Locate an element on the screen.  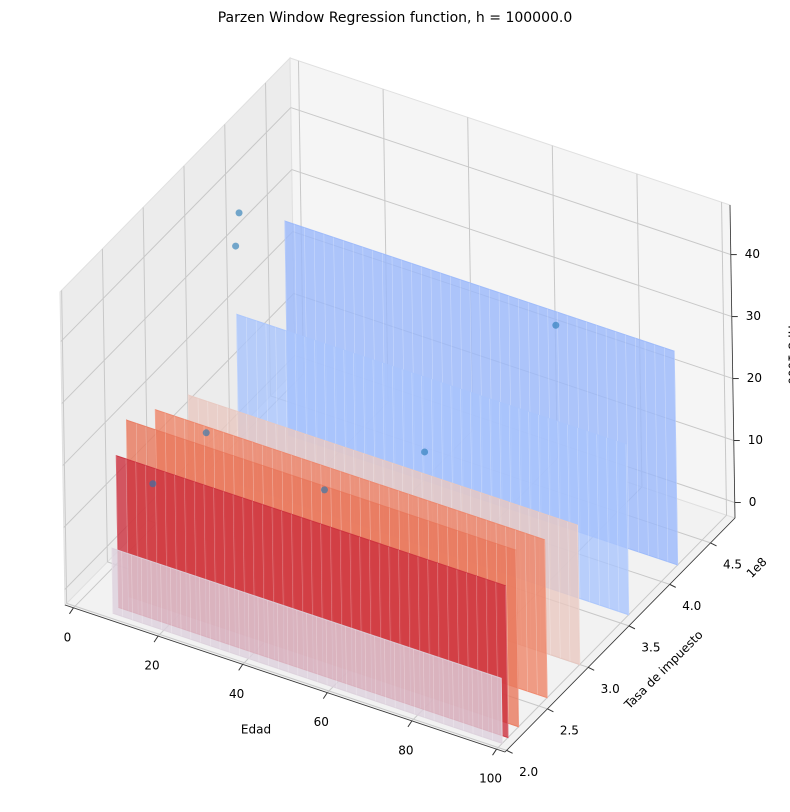
z-tick-label: 20 is located at coordinates (754, 378).